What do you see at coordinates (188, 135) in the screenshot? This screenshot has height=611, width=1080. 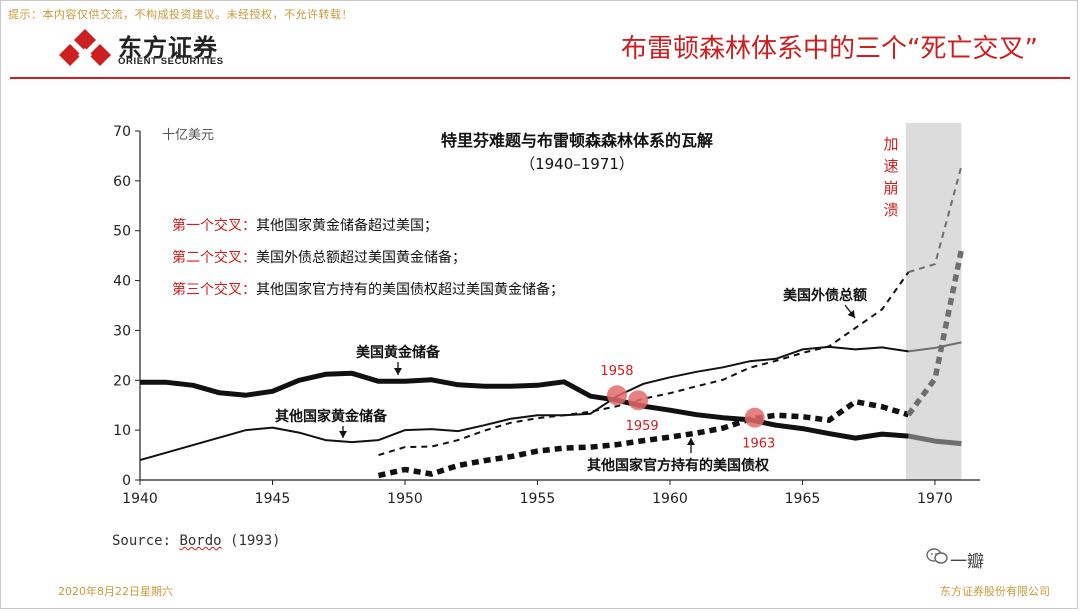 I see `y-axis-unit: 十亿美元` at bounding box center [188, 135].